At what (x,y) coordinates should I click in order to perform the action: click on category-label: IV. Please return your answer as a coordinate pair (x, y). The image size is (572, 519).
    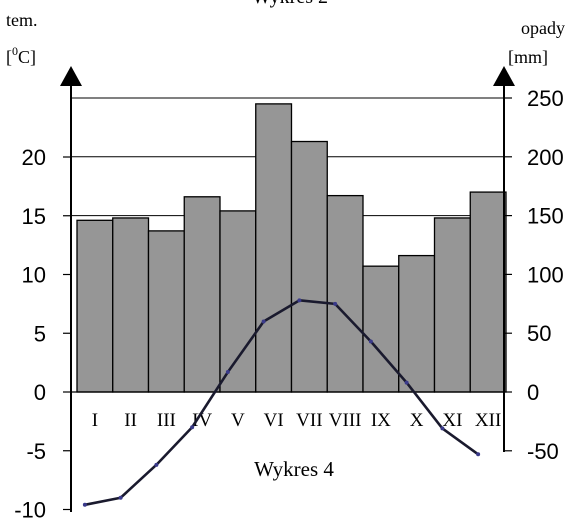
    Looking at the image, I should click on (202, 420).